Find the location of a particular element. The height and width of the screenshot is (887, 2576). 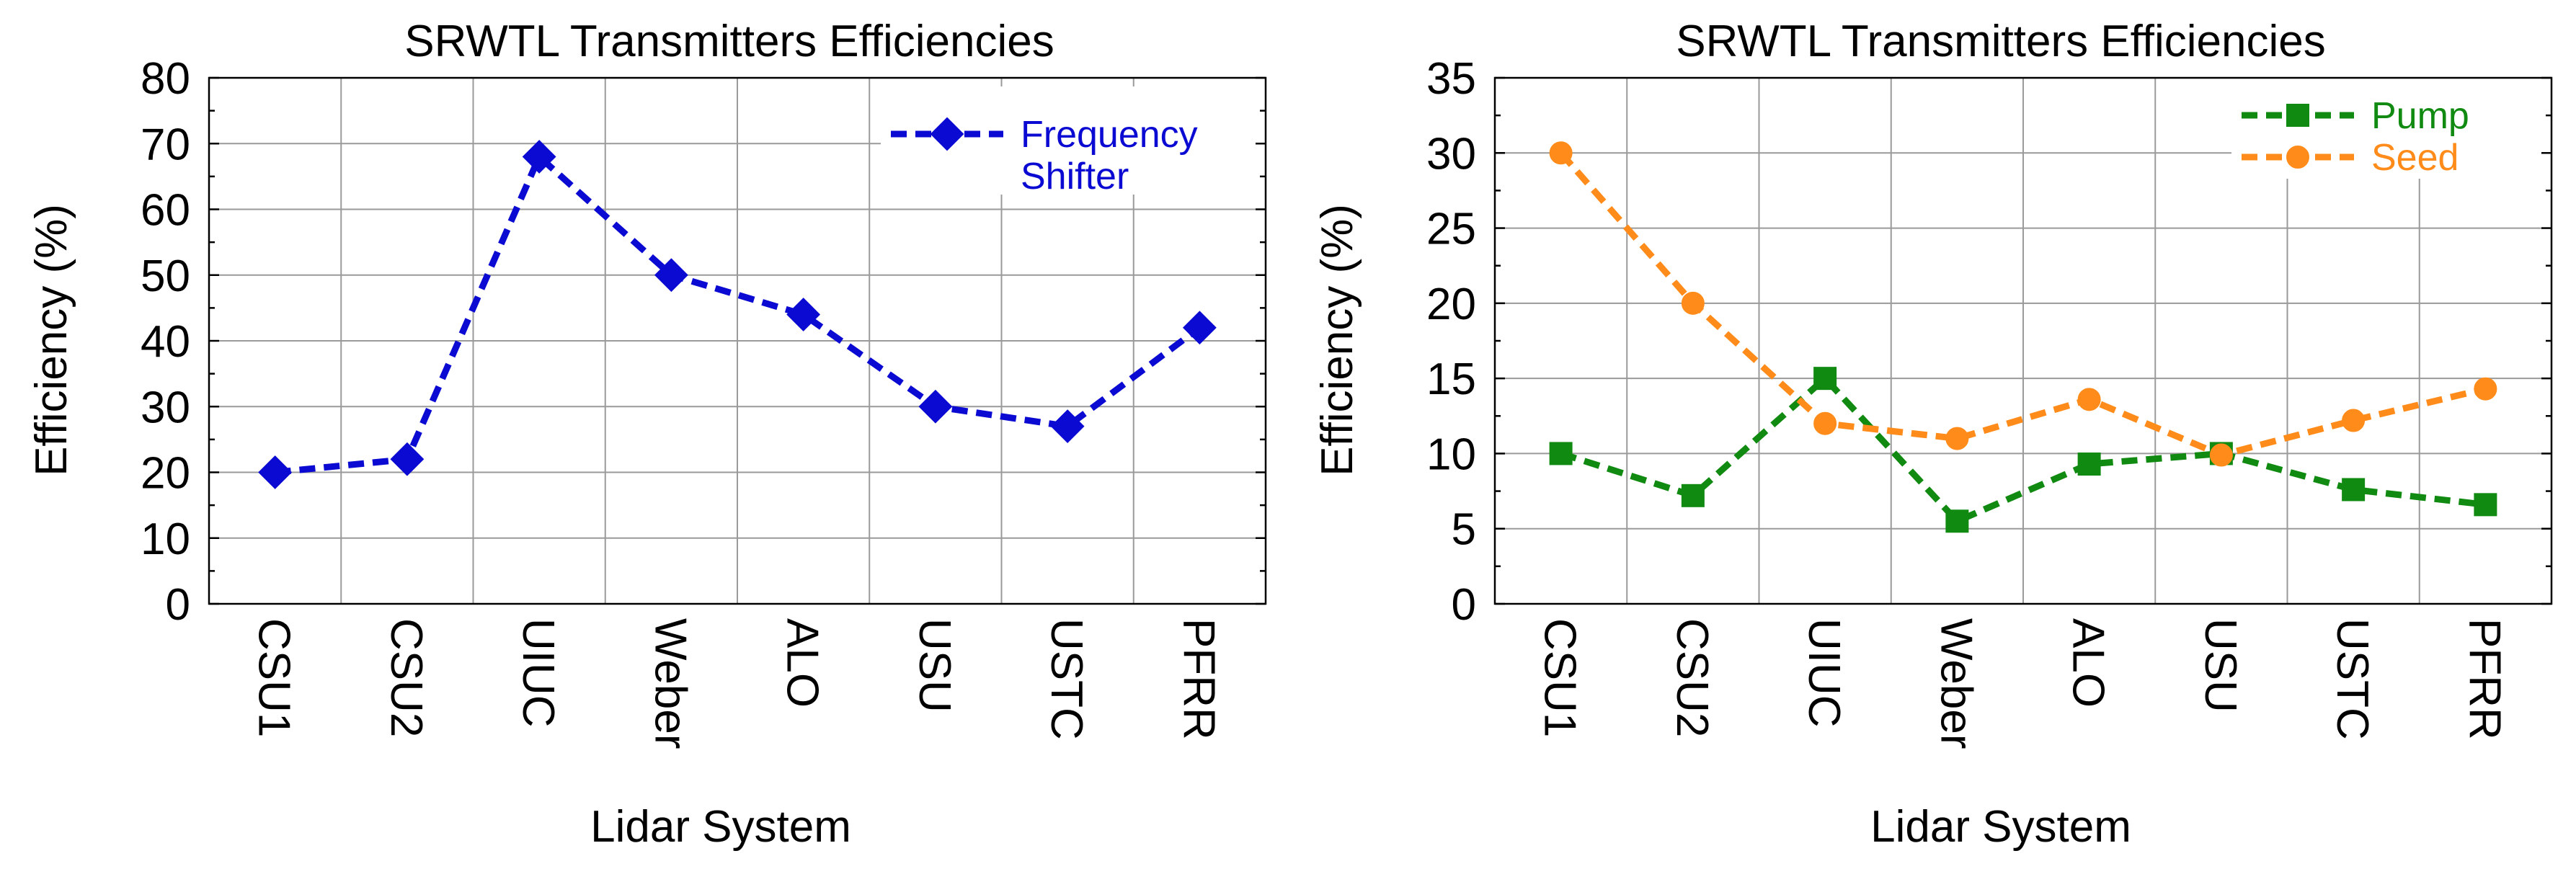

legend-label: Pump is located at coordinates (2420, 116).